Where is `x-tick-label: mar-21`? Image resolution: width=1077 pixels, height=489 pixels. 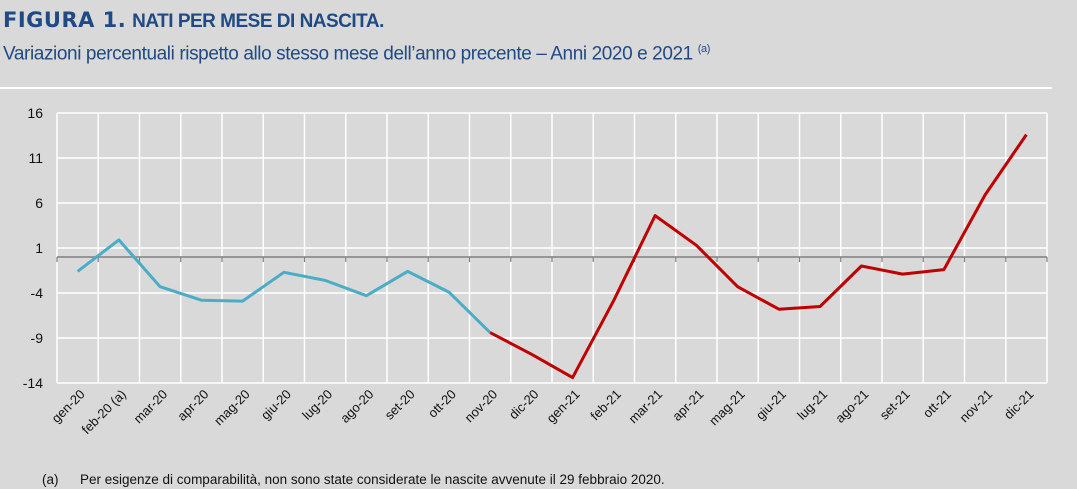 x-tick-label: mar-21 is located at coordinates (646, 407).